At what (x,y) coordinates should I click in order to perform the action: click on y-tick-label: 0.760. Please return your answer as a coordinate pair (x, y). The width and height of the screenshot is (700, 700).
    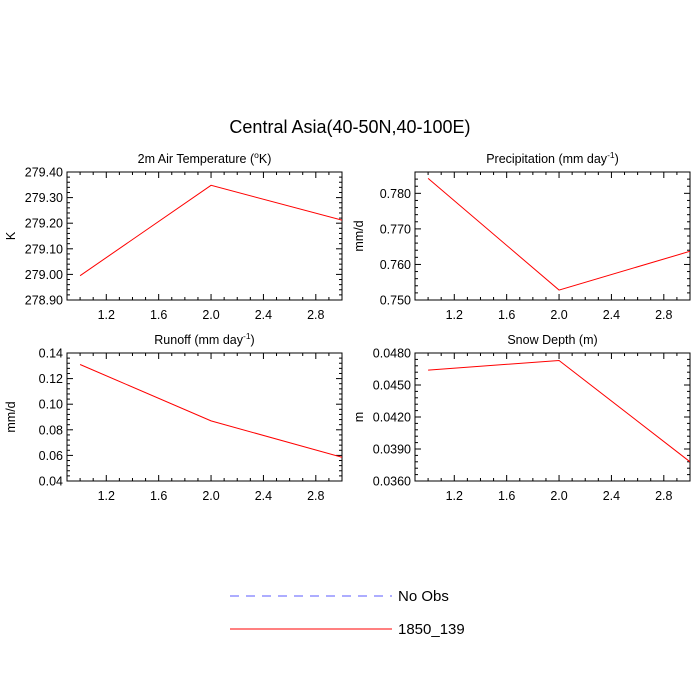
    Looking at the image, I should click on (395, 265).